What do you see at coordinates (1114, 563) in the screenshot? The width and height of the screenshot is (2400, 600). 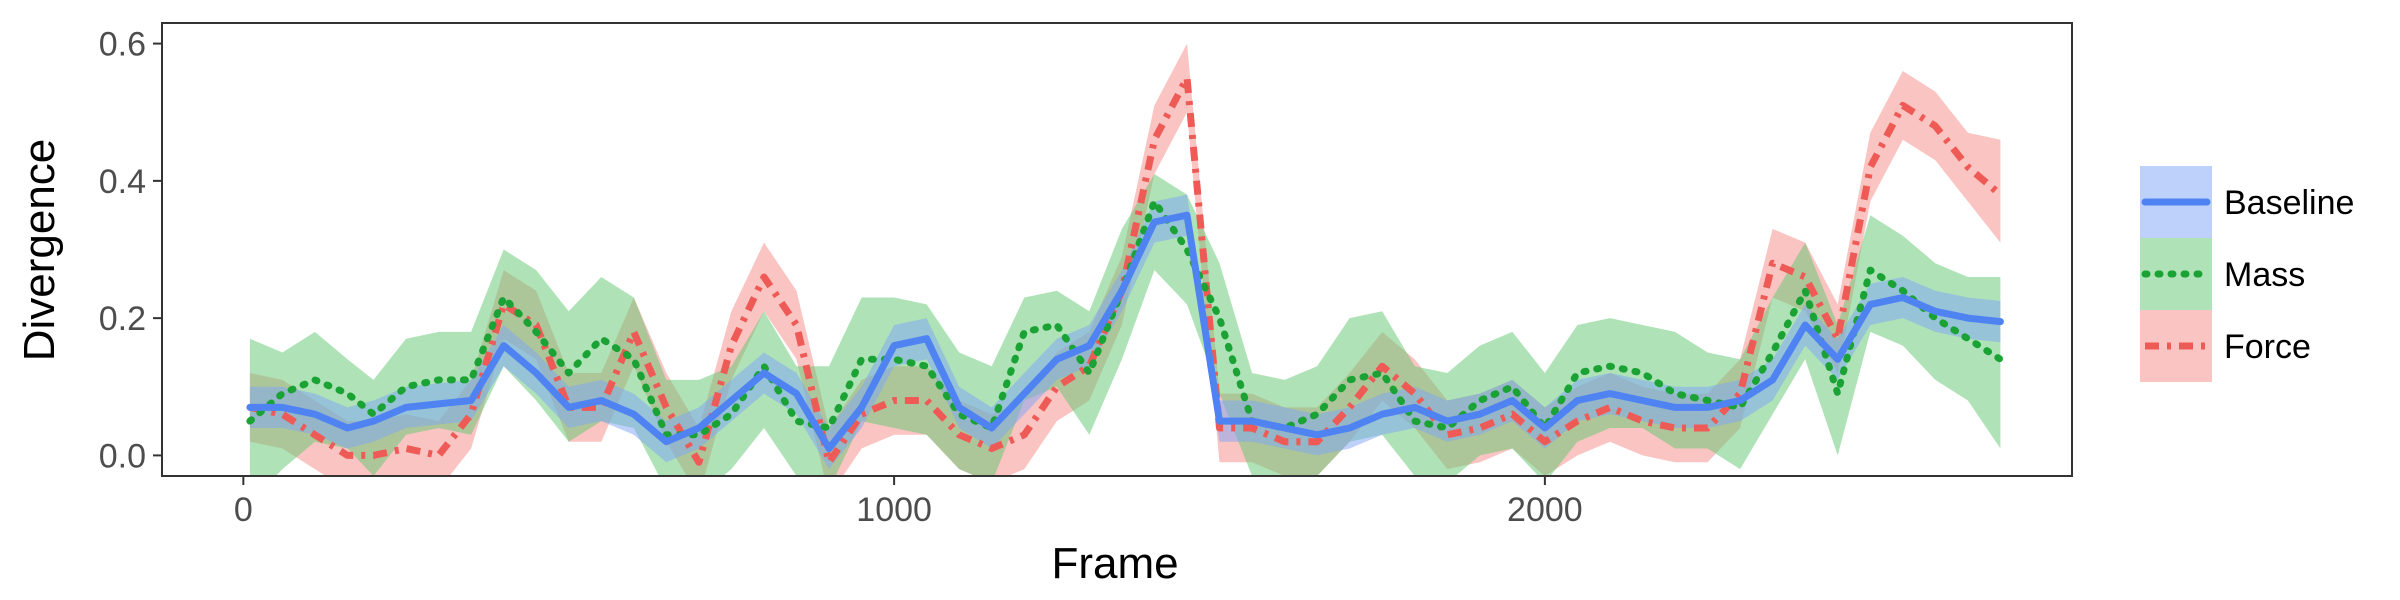 I see `x-axis-title: Frame` at bounding box center [1114, 563].